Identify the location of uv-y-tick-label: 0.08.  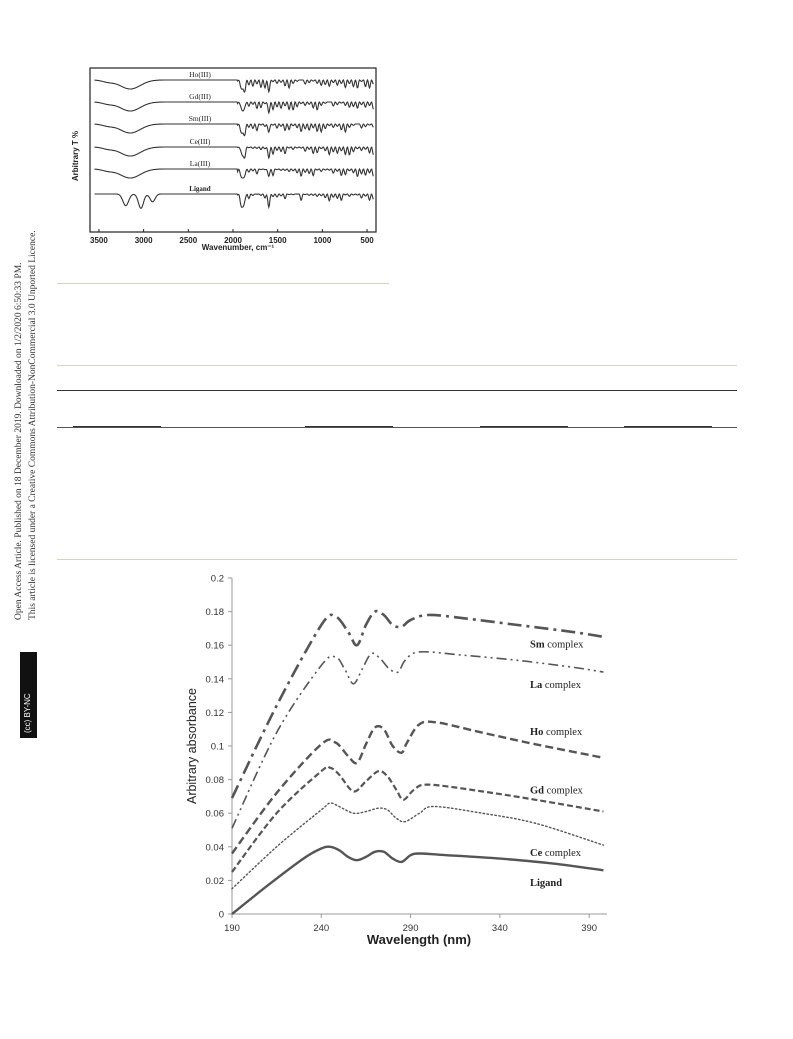
(215, 780).